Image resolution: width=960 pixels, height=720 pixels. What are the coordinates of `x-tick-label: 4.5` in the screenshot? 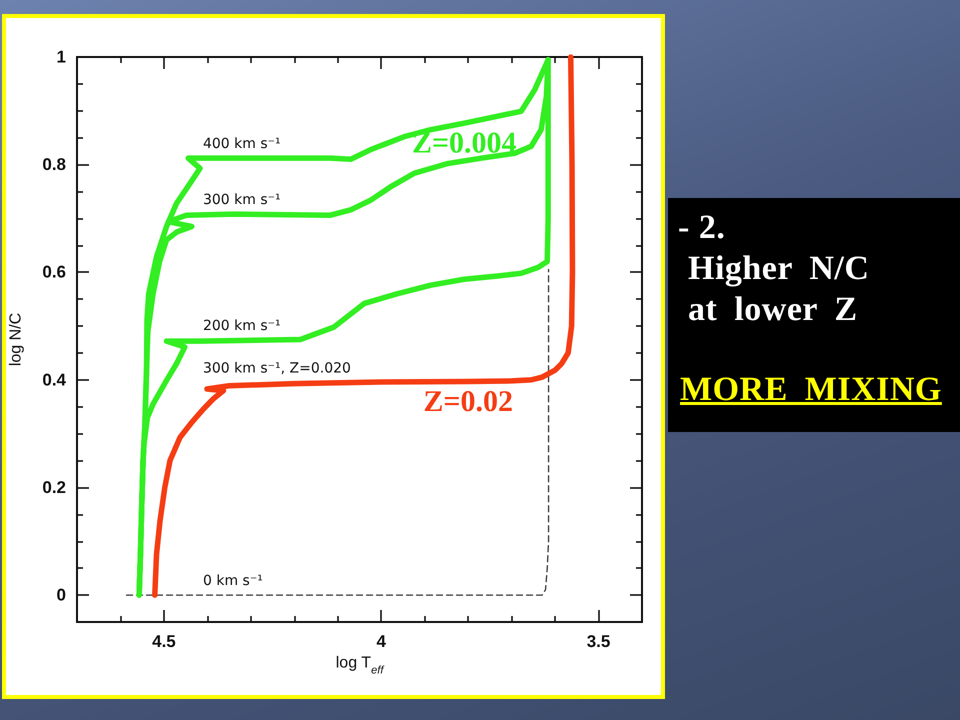 It's located at (164, 641).